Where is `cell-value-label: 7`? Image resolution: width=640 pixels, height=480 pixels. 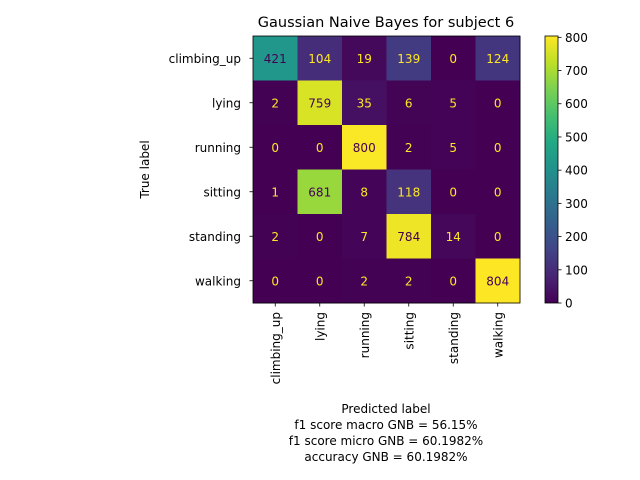
cell-value-label: 7 is located at coordinates (364, 237).